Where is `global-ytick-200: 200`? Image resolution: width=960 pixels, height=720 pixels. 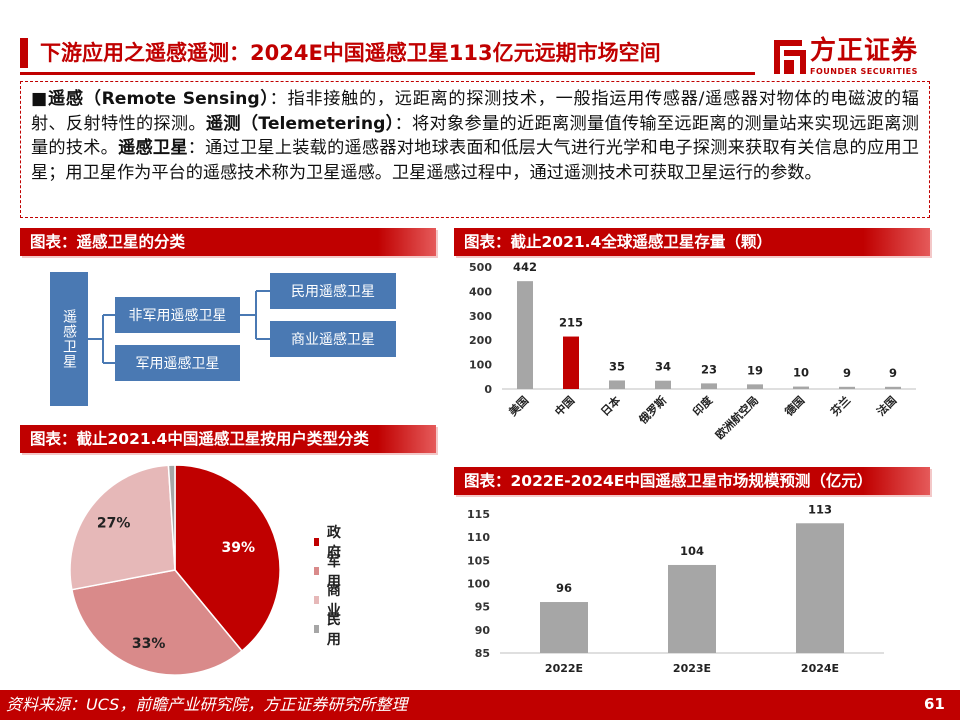
global-ytick-200: 200 is located at coordinates (480, 340).